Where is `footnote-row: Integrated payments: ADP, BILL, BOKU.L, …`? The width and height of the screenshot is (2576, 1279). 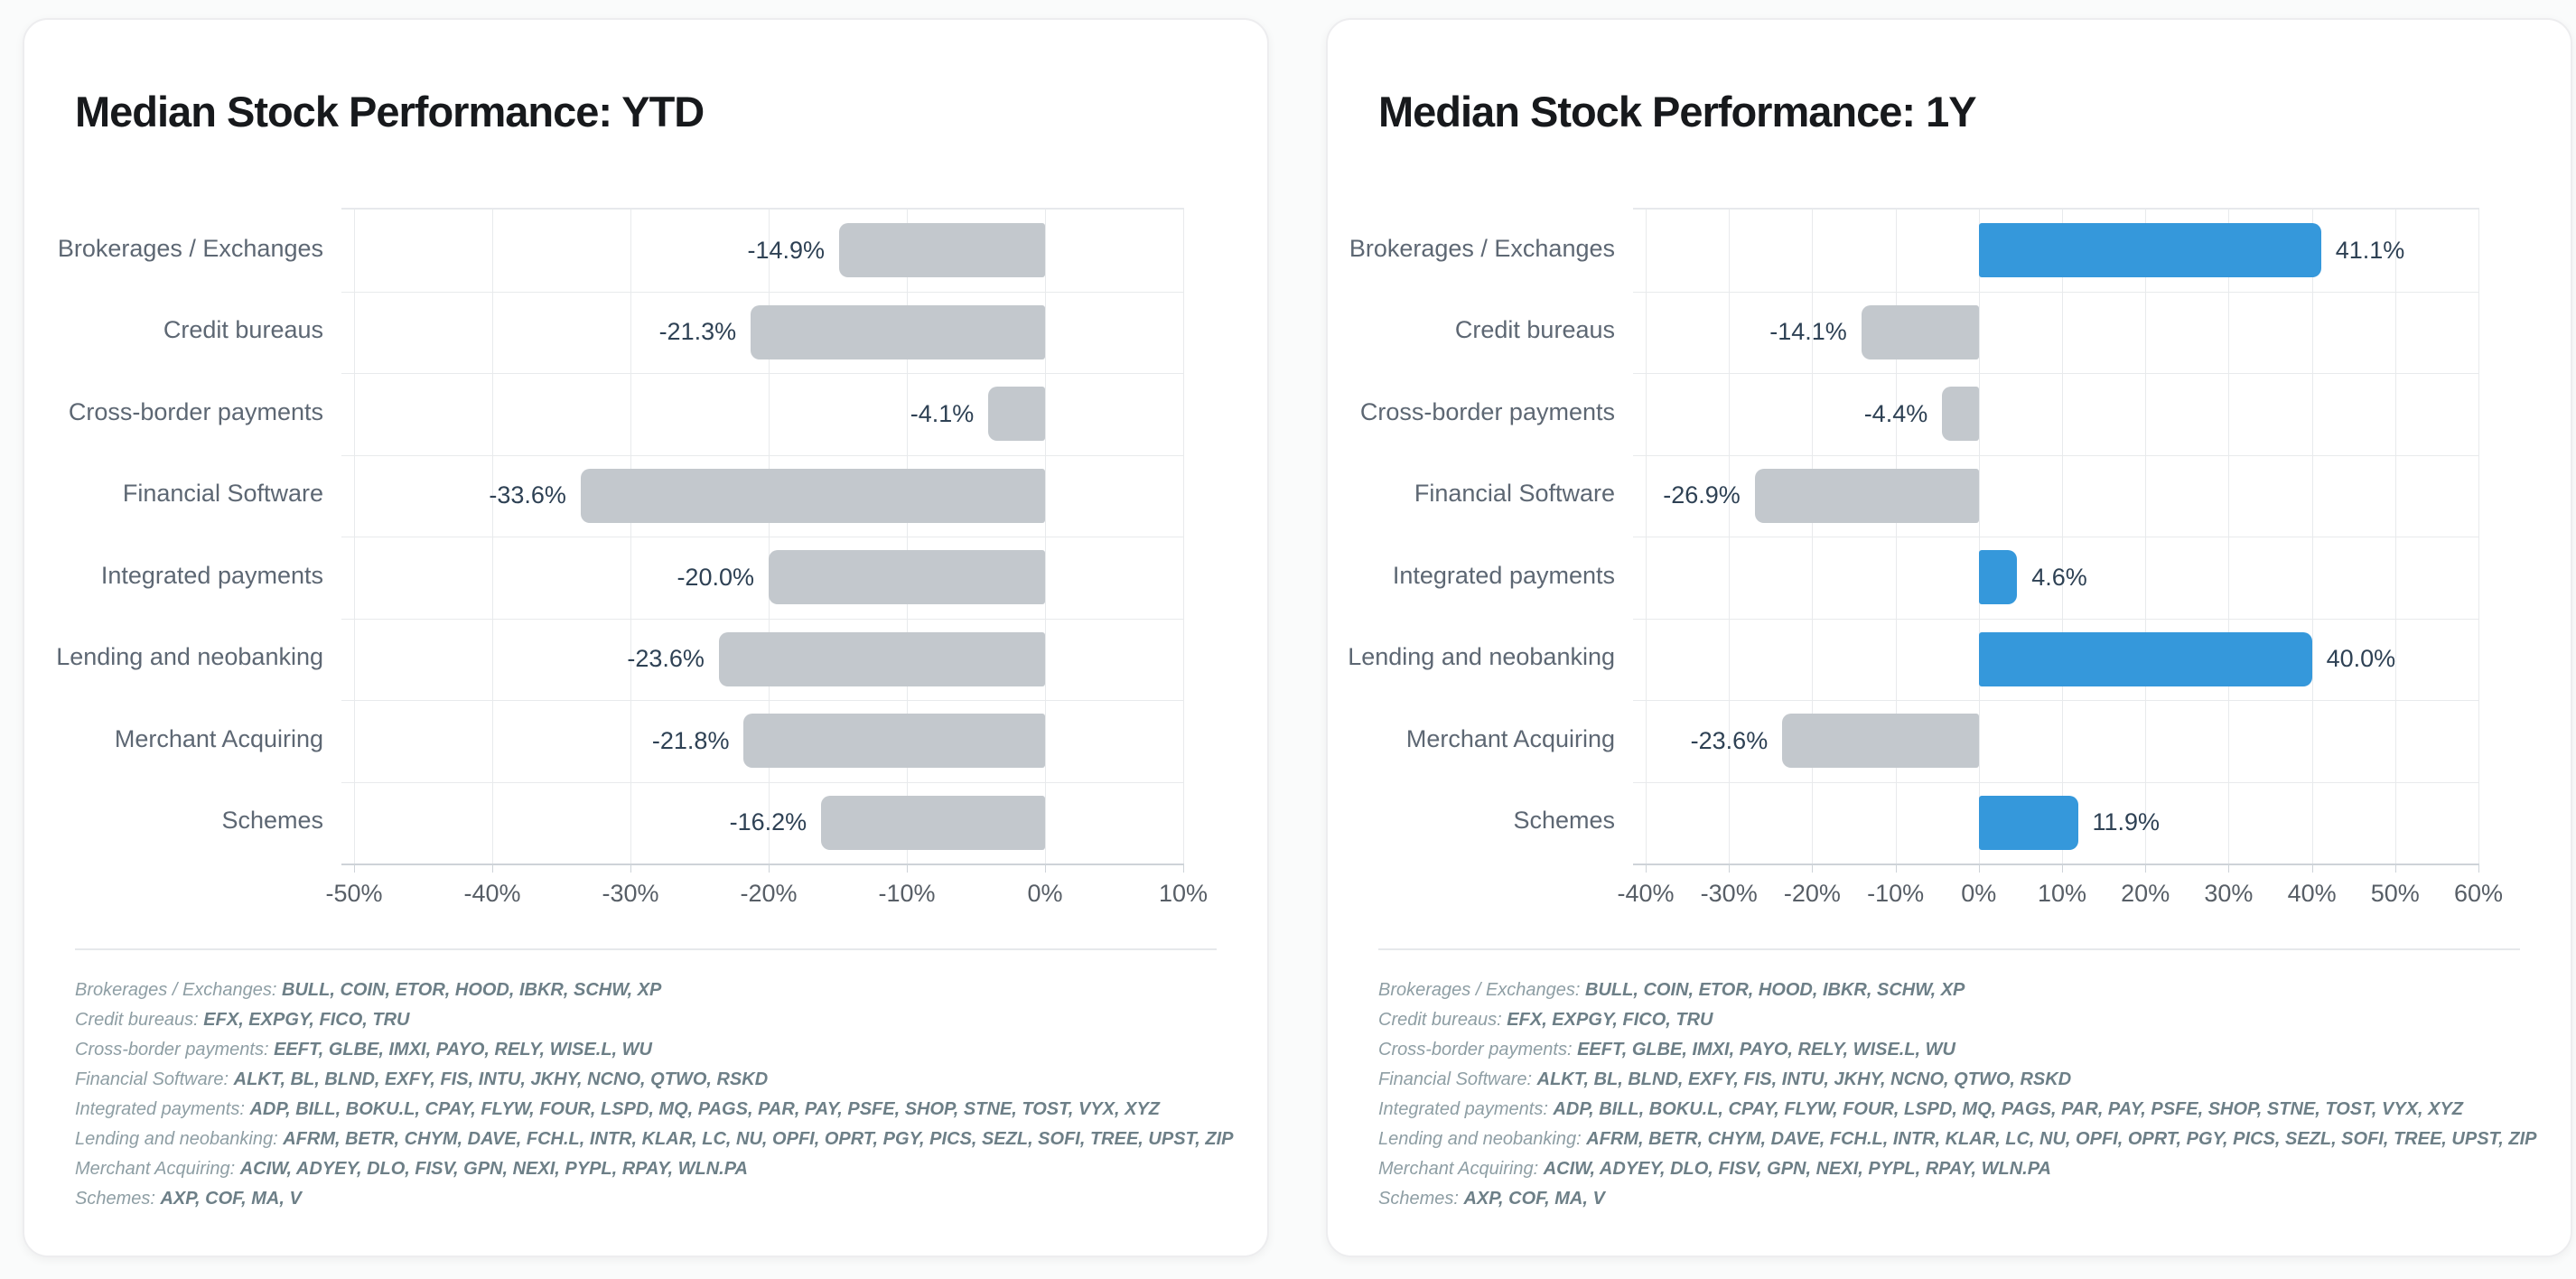 footnote-row: Integrated payments: ADP, BILL, BOKU.L, … is located at coordinates (658, 1110).